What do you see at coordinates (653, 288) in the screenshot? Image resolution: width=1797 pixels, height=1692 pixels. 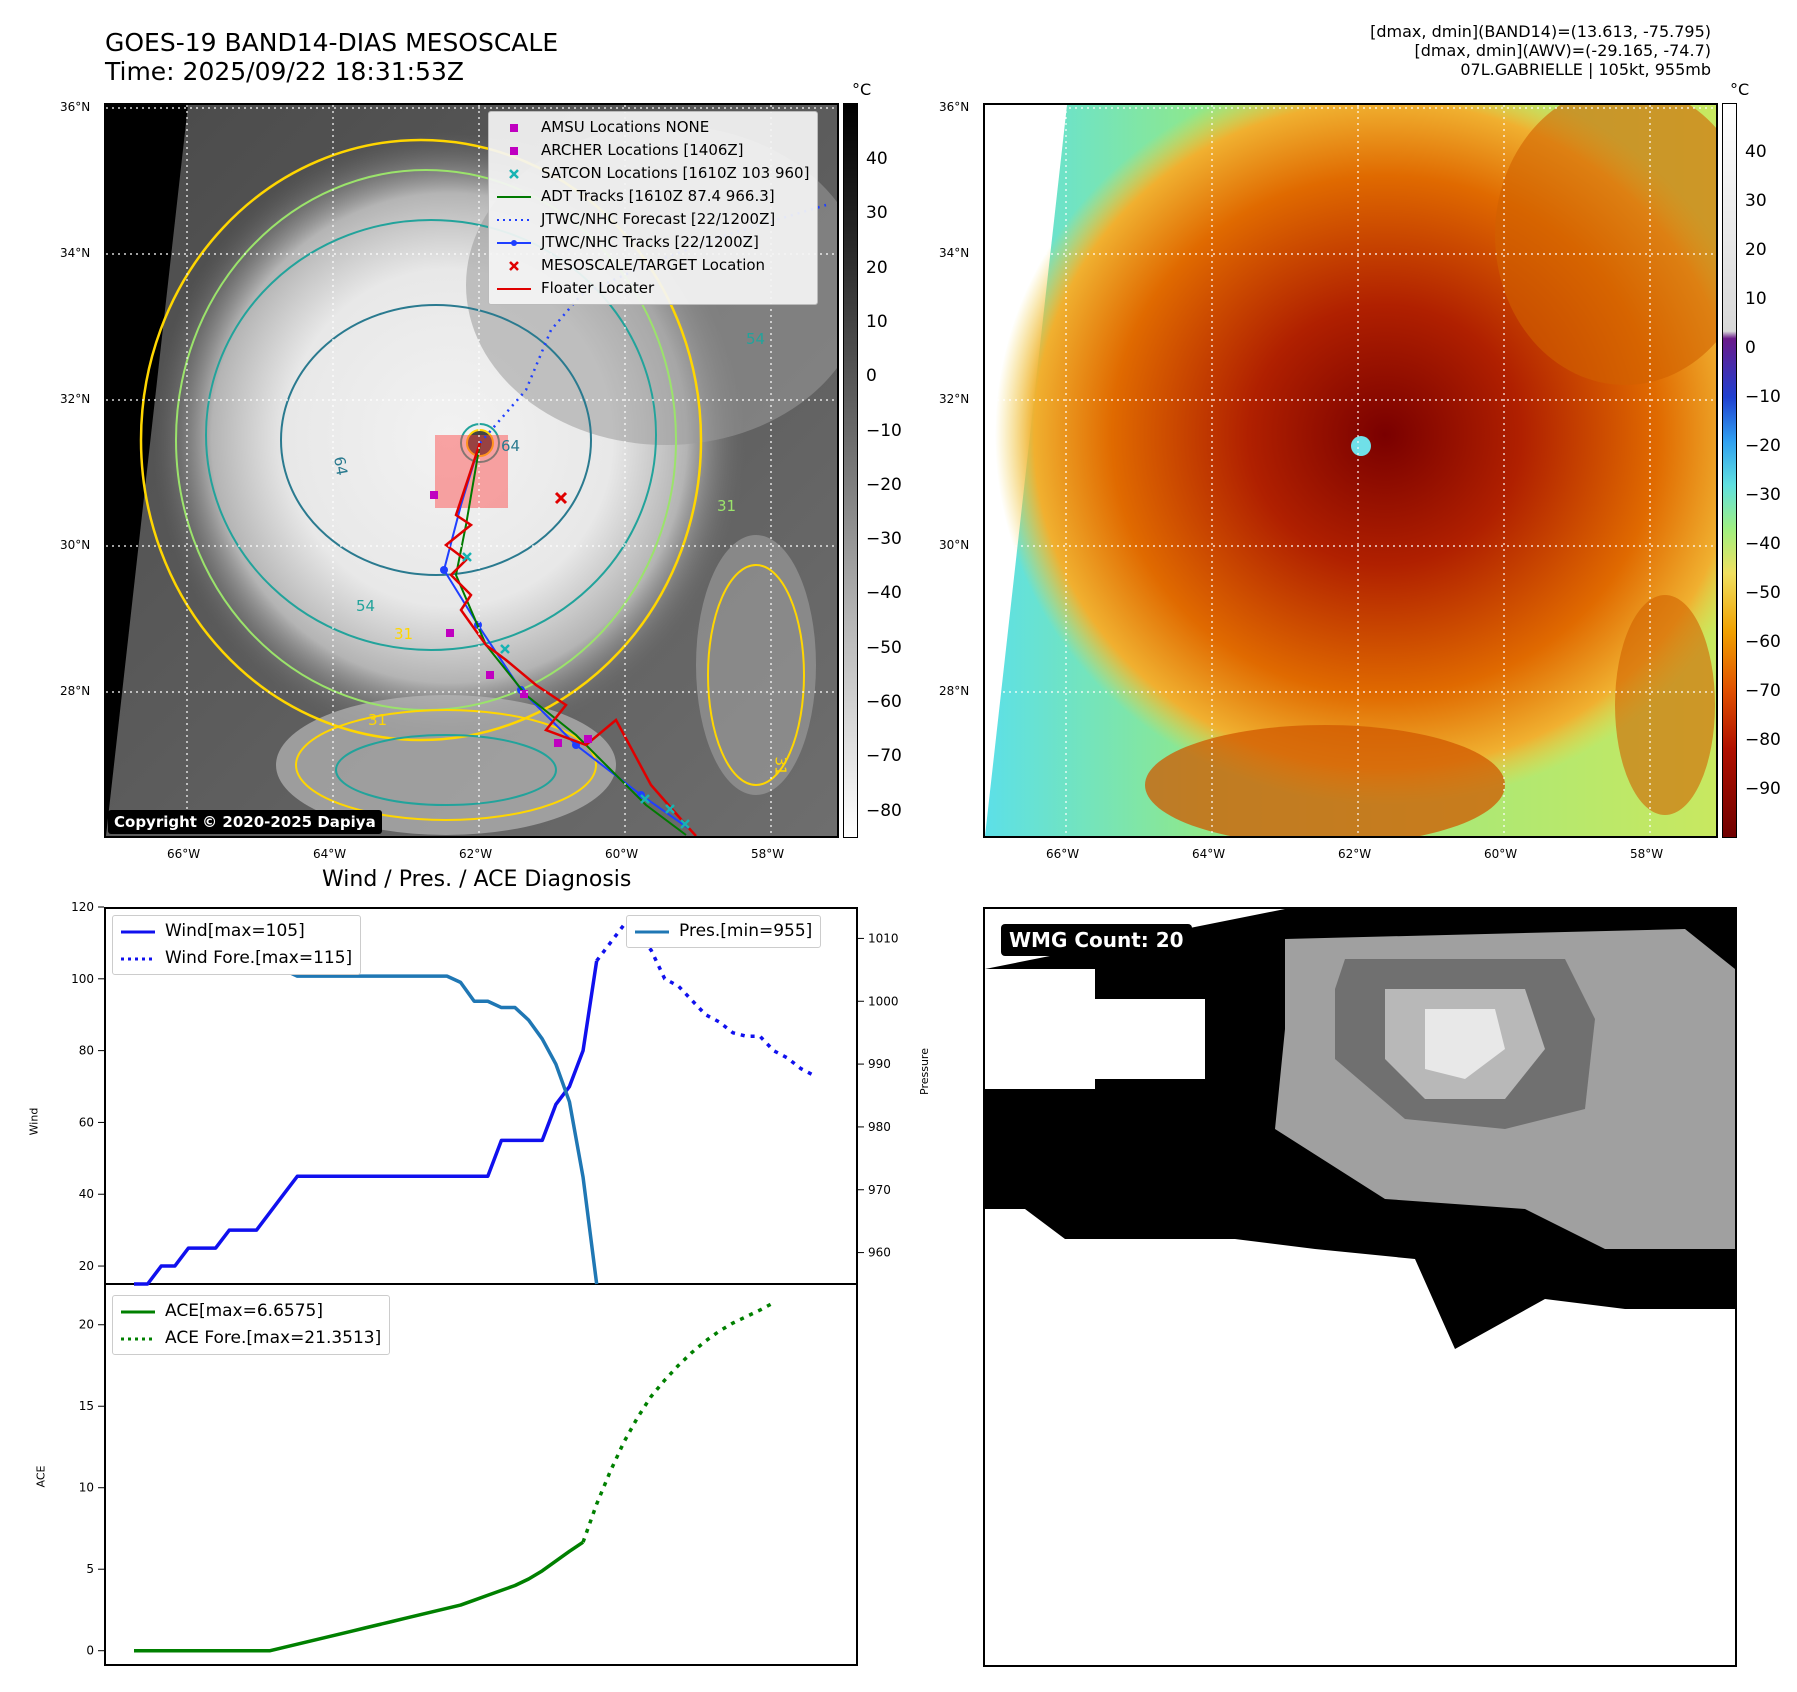 I see `legend-item: Floater Locater` at bounding box center [653, 288].